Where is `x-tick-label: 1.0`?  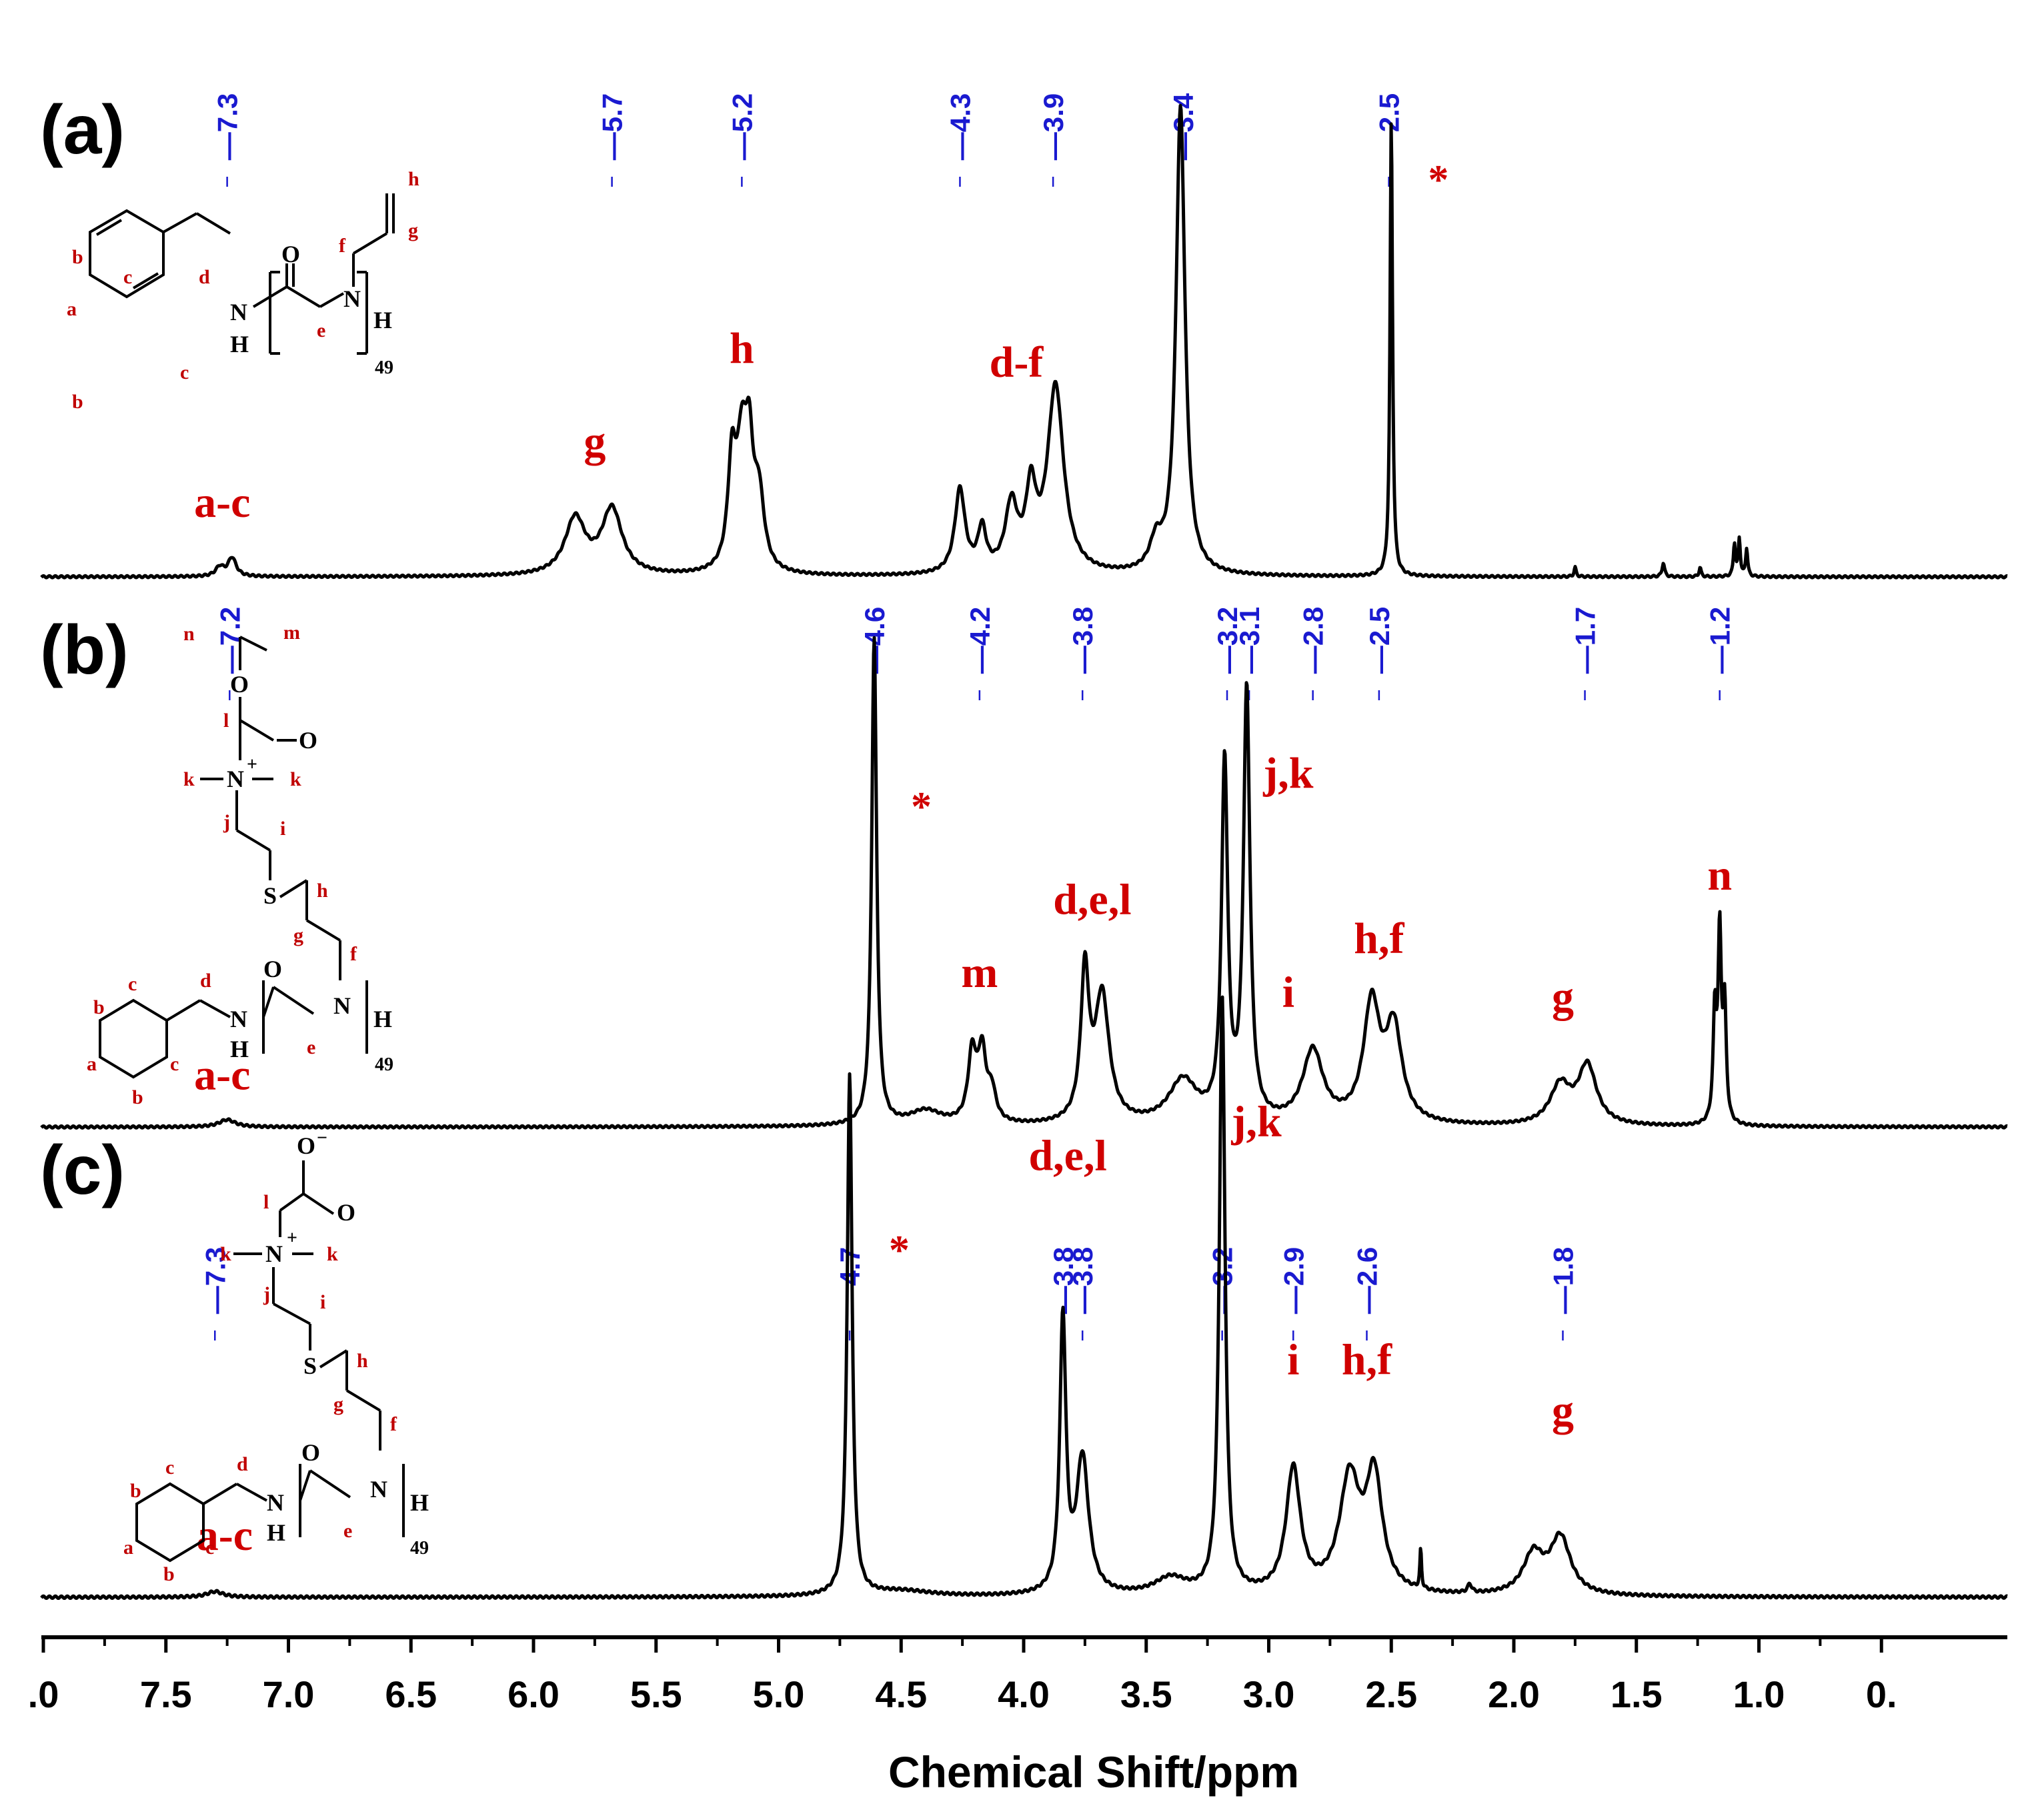 x-tick-label: 1.0 is located at coordinates (1759, 1694).